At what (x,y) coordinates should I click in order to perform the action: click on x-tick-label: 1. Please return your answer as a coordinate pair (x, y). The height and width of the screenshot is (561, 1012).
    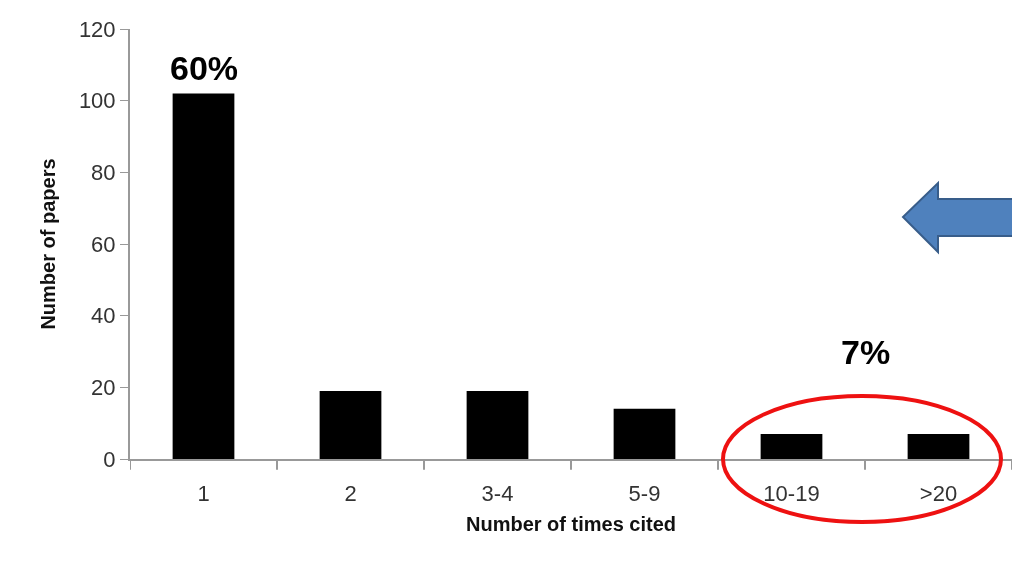
    Looking at the image, I should click on (203, 494).